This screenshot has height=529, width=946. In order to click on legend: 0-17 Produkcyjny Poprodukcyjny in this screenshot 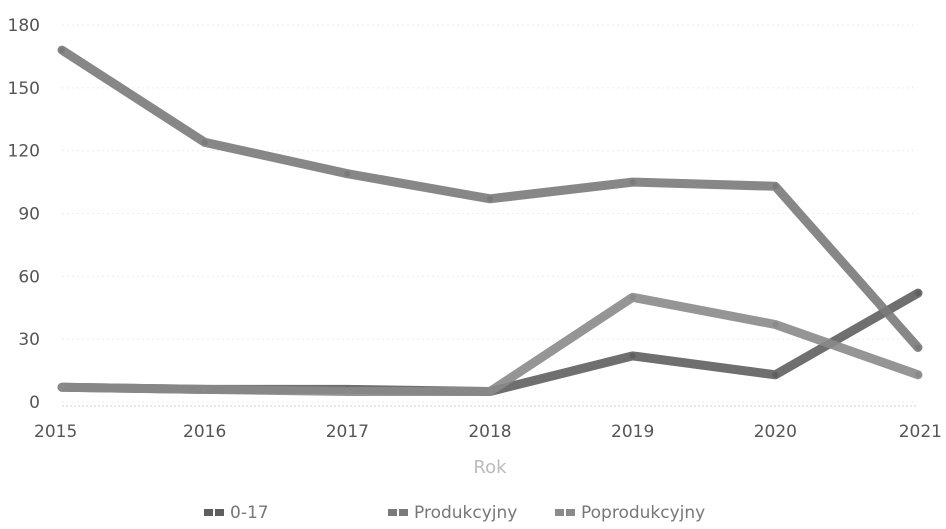, I will do `click(454, 513)`.